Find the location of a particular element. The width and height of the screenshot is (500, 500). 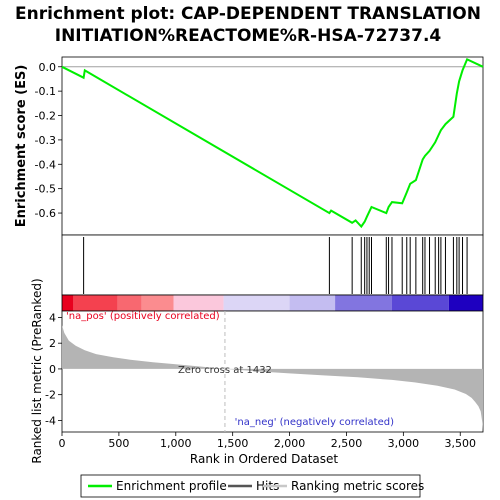

x-tick-label: 3,000 is located at coordinates (404, 443).